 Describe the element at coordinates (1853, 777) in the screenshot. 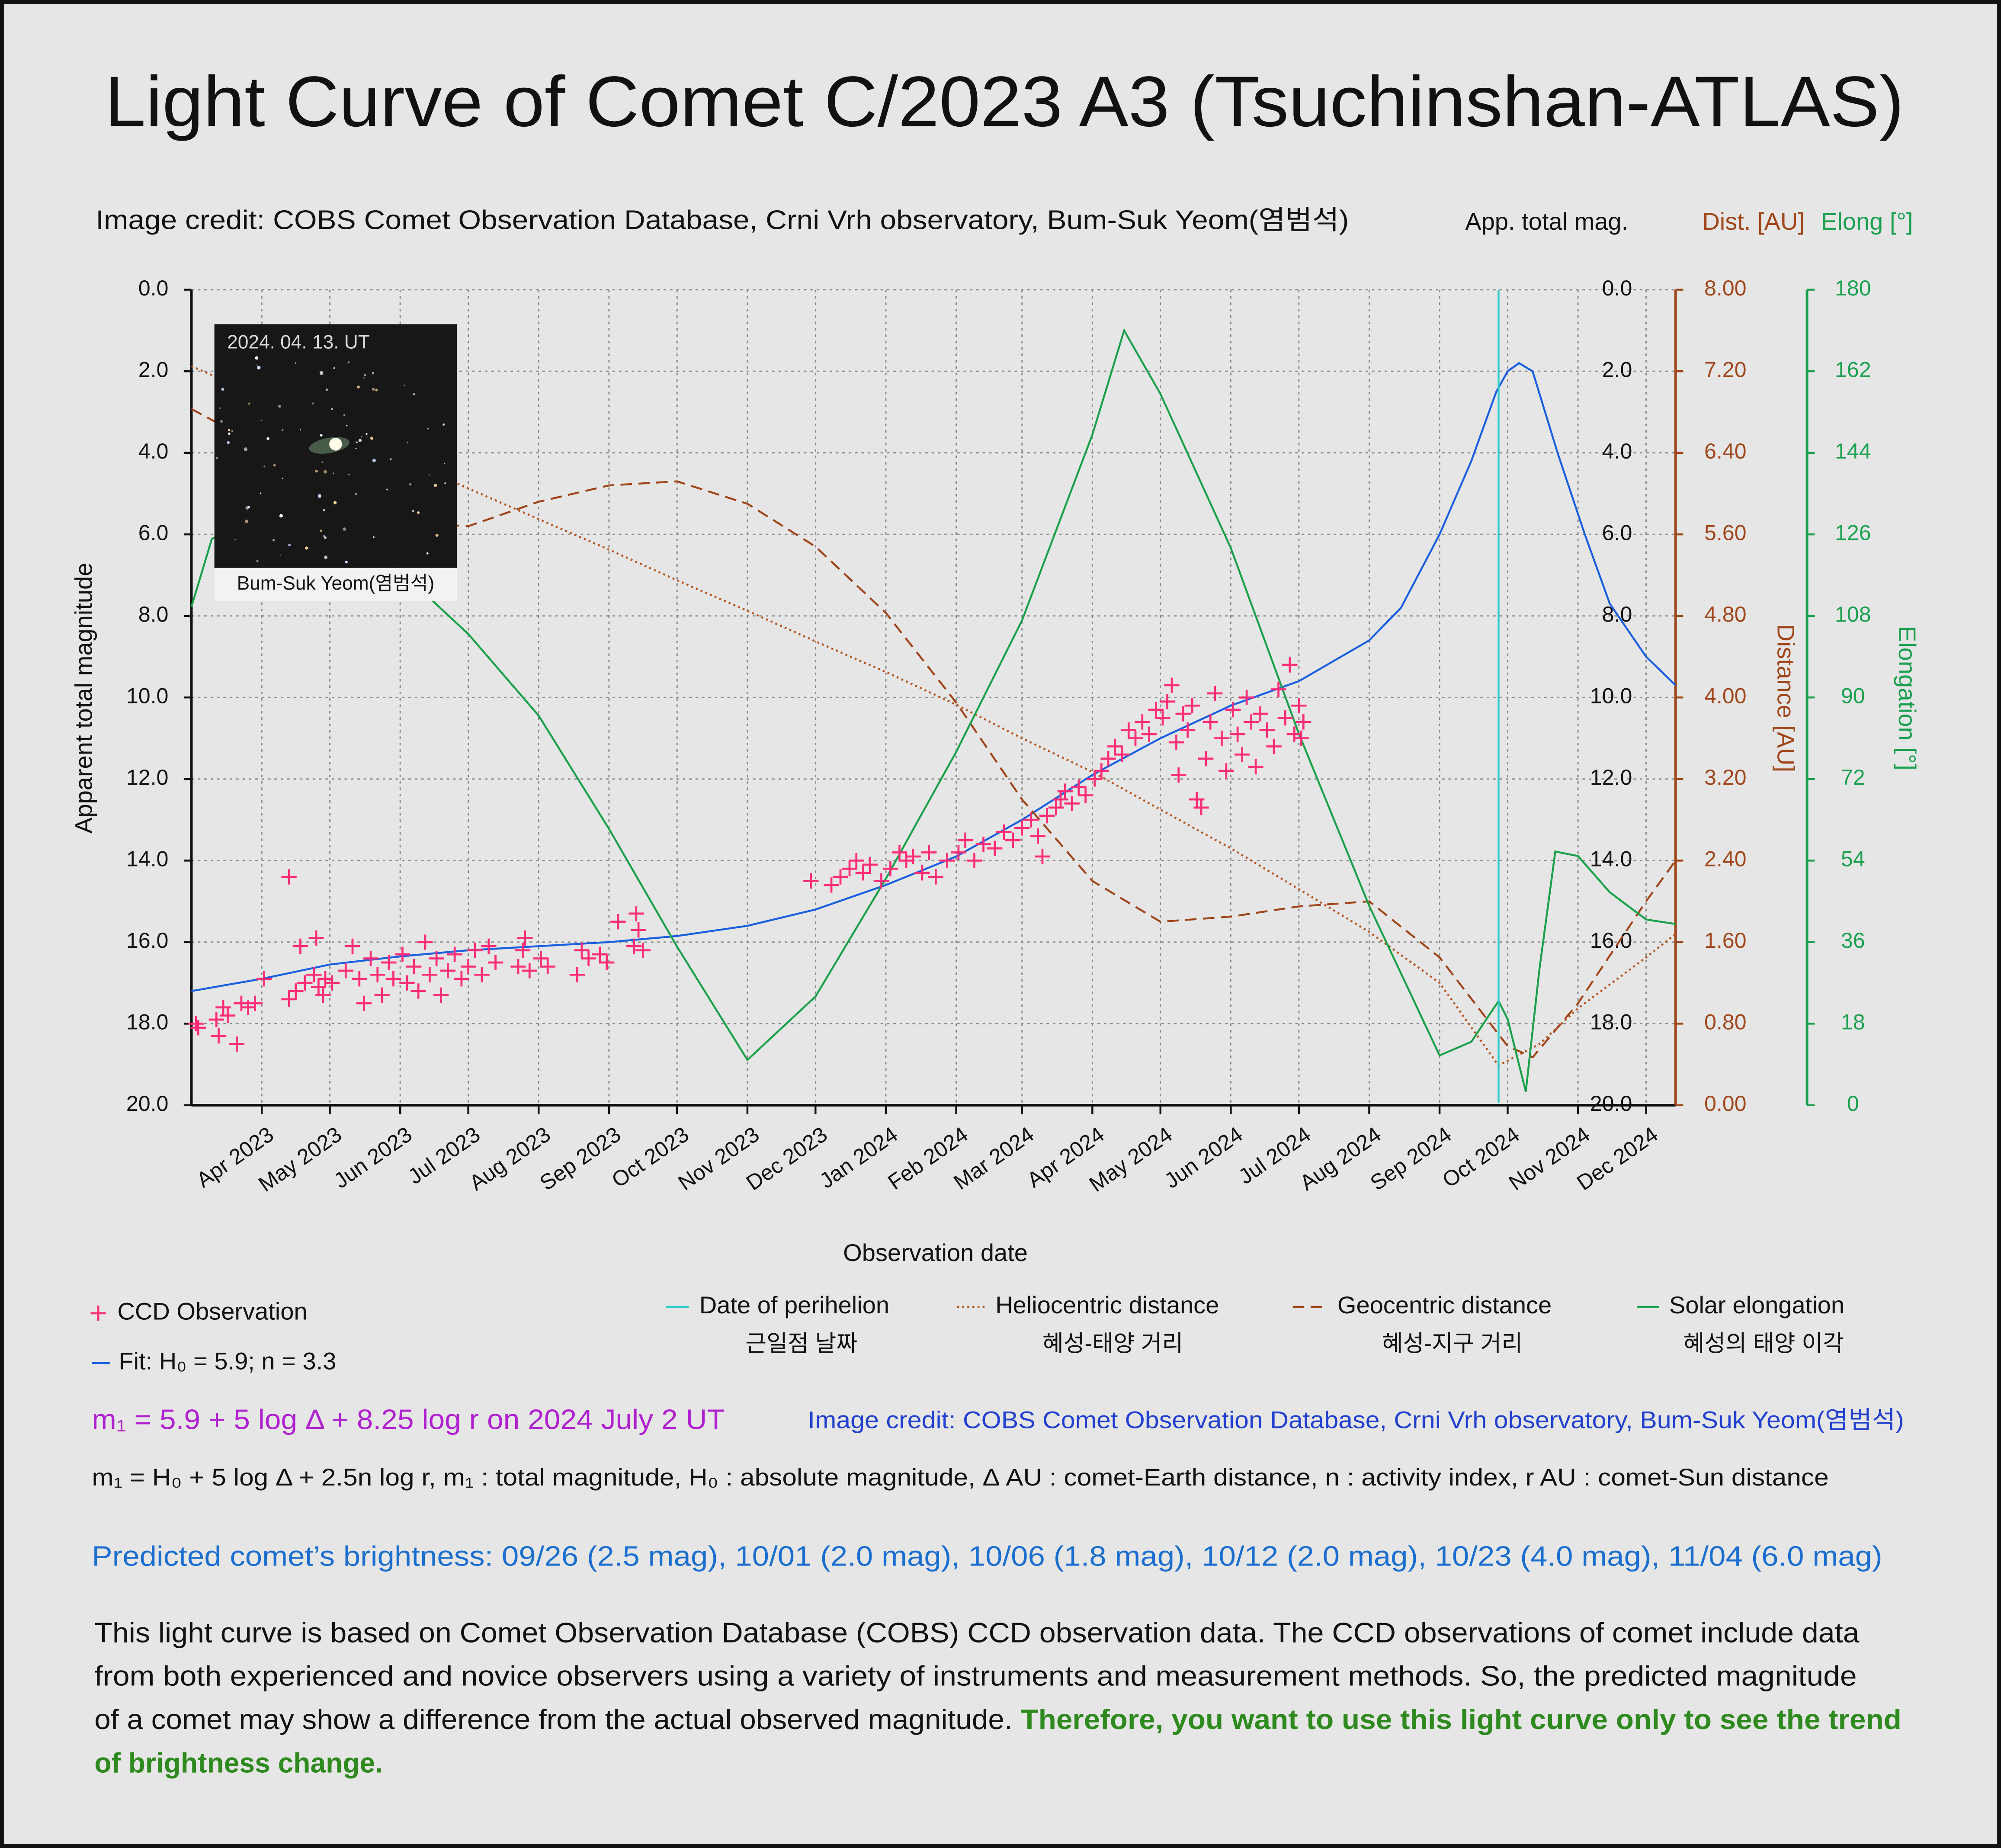

I see `y3-tick-label: 72` at that location.